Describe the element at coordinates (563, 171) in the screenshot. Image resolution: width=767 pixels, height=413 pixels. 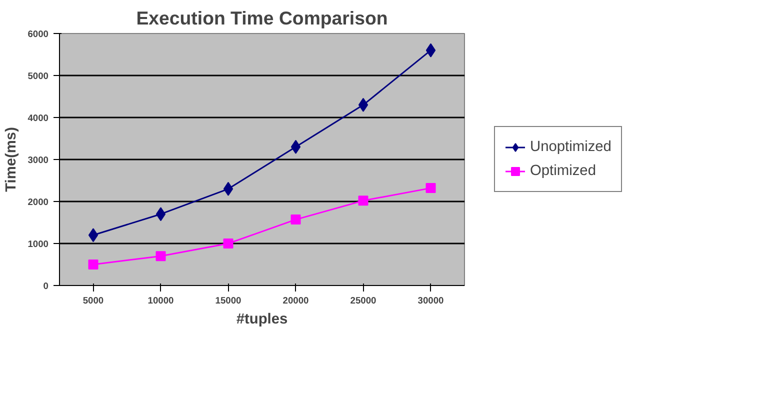
I see `legend-label: Optimized` at that location.